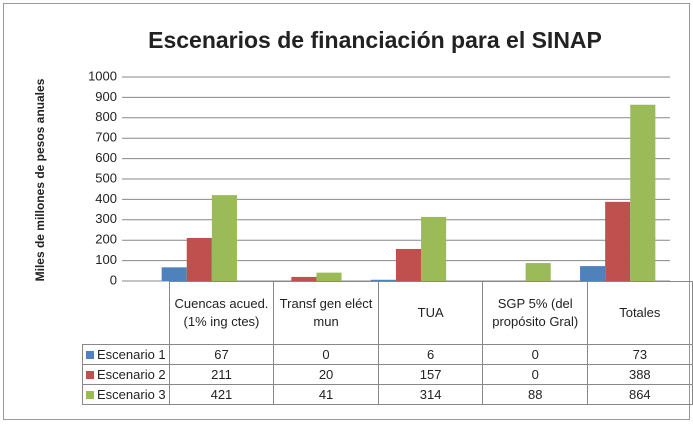  Describe the element at coordinates (131, 374) in the screenshot. I see `legend-label: Escenario 2` at that location.